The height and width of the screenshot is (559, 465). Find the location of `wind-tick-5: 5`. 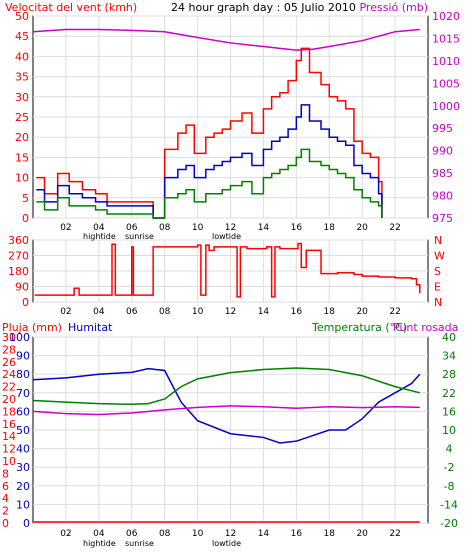

wind-tick-5: 5 is located at coordinates (25, 198).